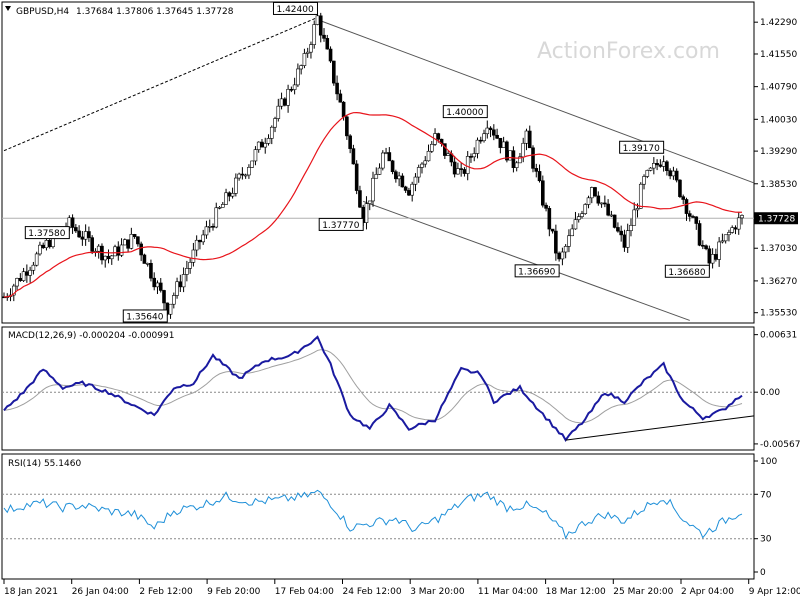  Describe the element at coordinates (778, 55) in the screenshot. I see `price-ytick-label: 1.41550` at that location.